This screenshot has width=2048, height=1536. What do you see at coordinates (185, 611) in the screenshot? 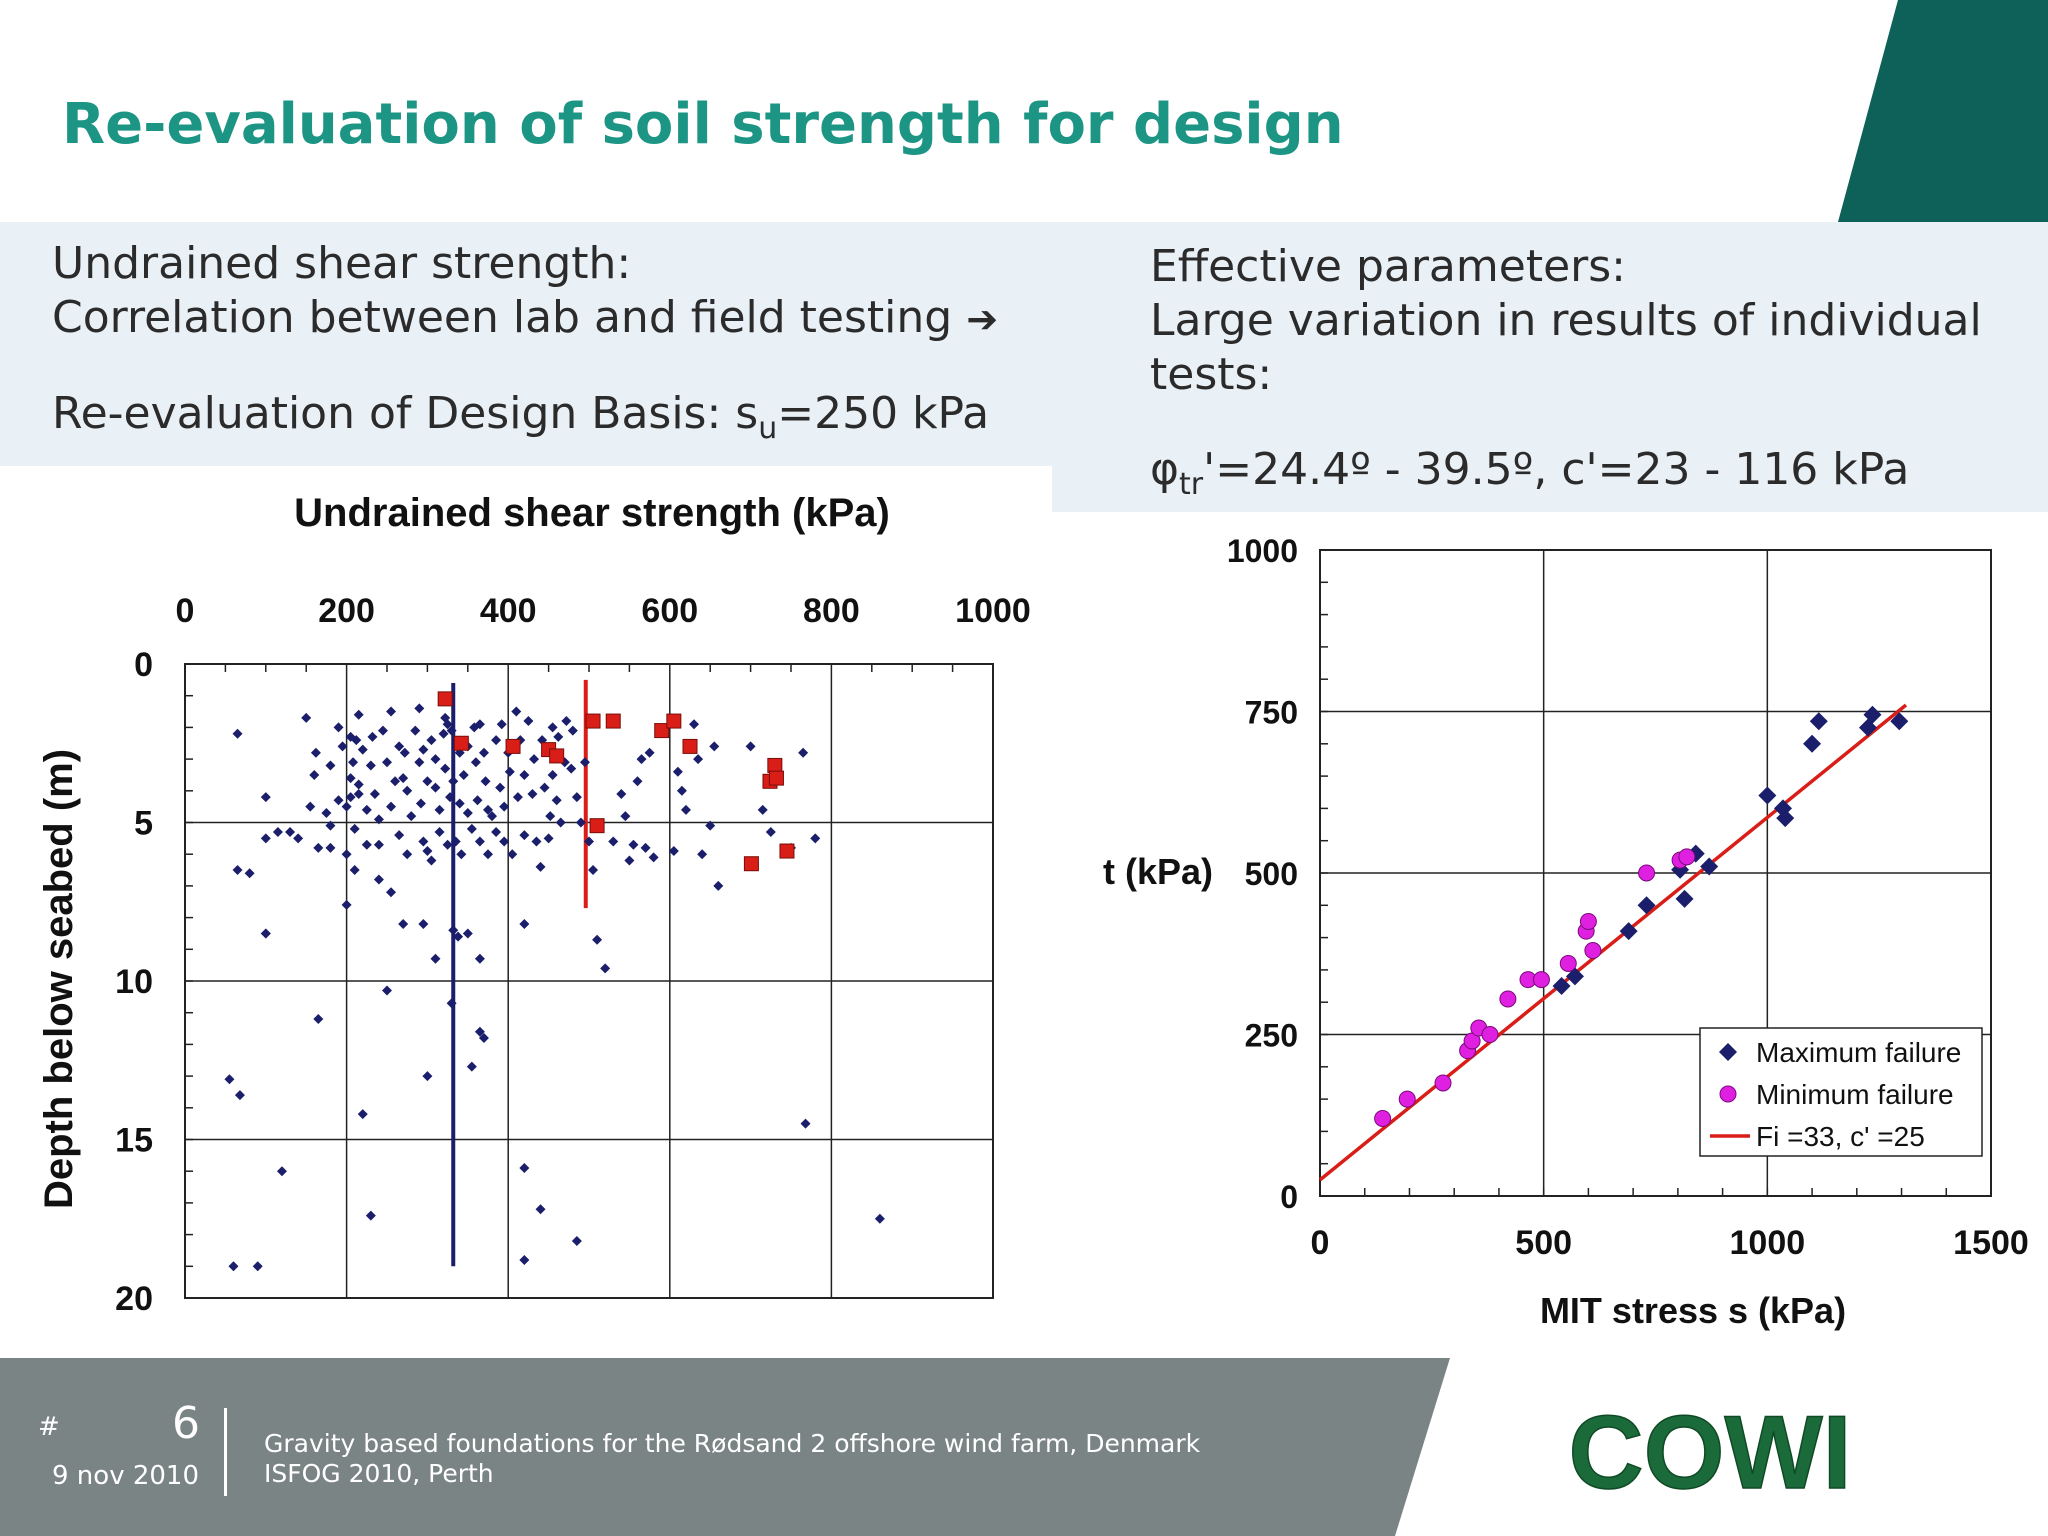
I see `chart1-x-tick-label: 0` at bounding box center [185, 611].